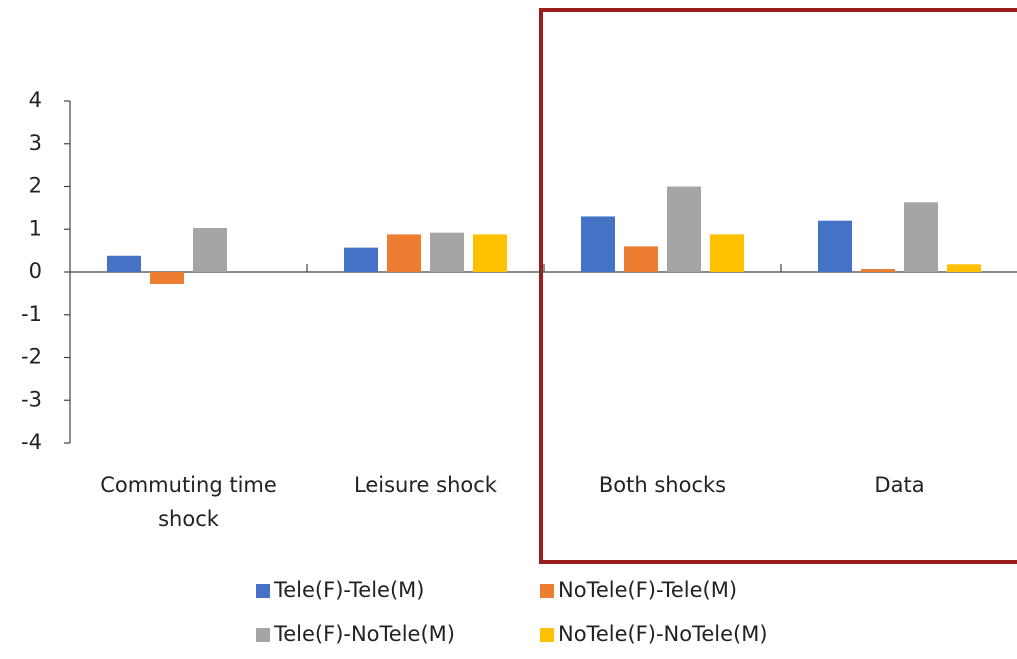  What do you see at coordinates (188, 502) in the screenshot?
I see `x-tick-label: Commuting time shock` at bounding box center [188, 502].